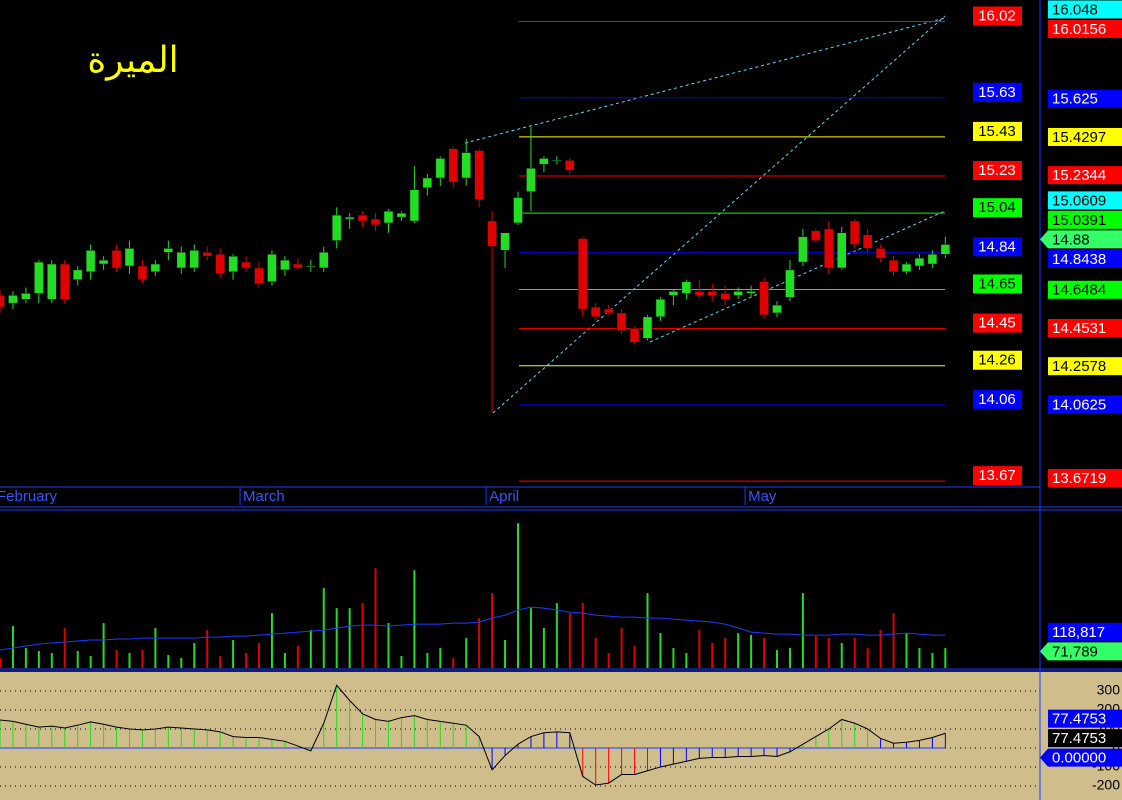 The height and width of the screenshot is (800, 1122). Describe the element at coordinates (1079, 29) in the screenshot. I see `value-label: 16.0156` at that location.